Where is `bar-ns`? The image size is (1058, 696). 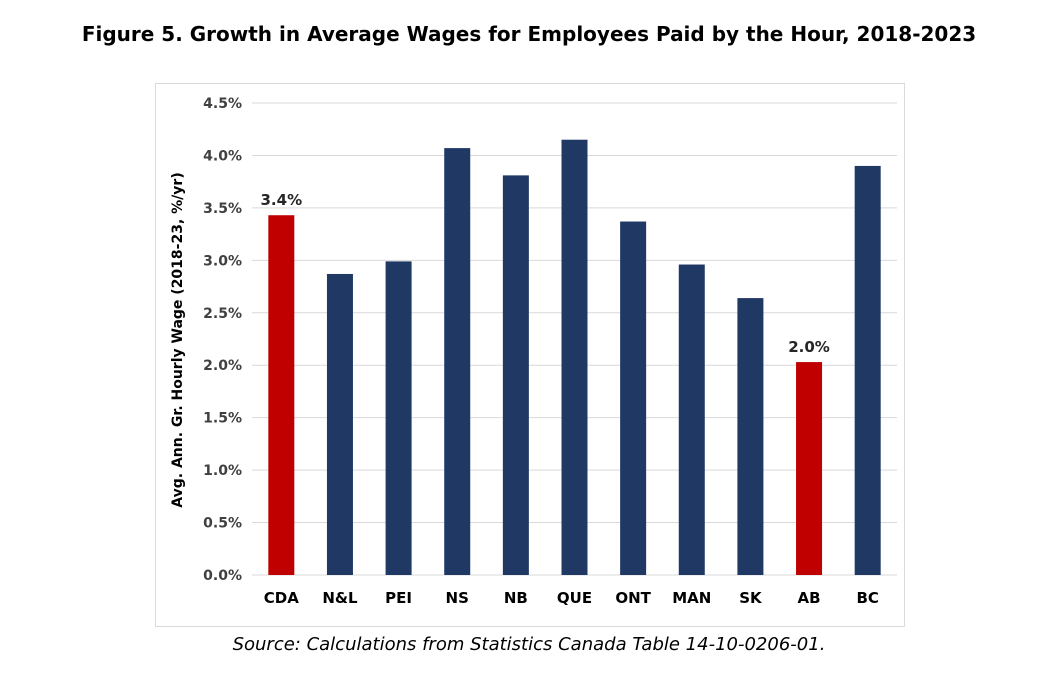
bar-ns is located at coordinates (457, 361).